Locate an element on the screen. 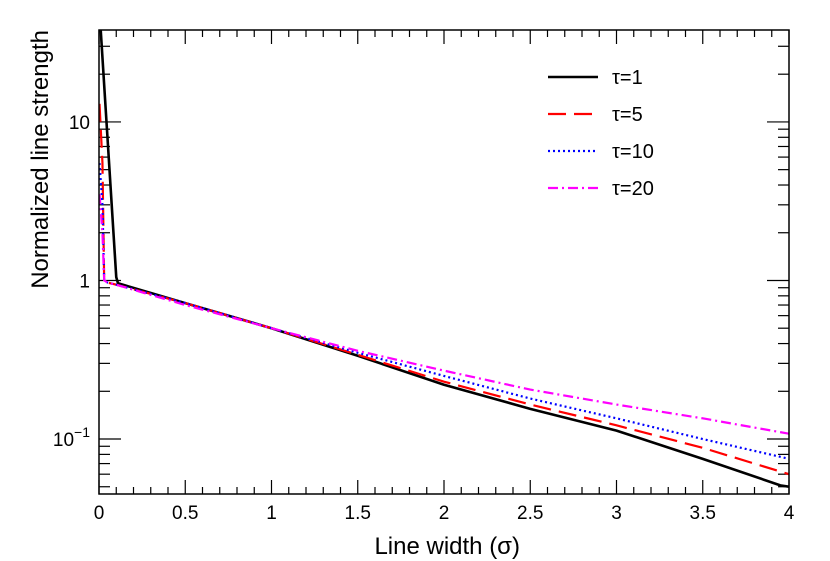 This screenshot has height=561, width=830. x-tick-label: 4 is located at coordinates (789, 513).